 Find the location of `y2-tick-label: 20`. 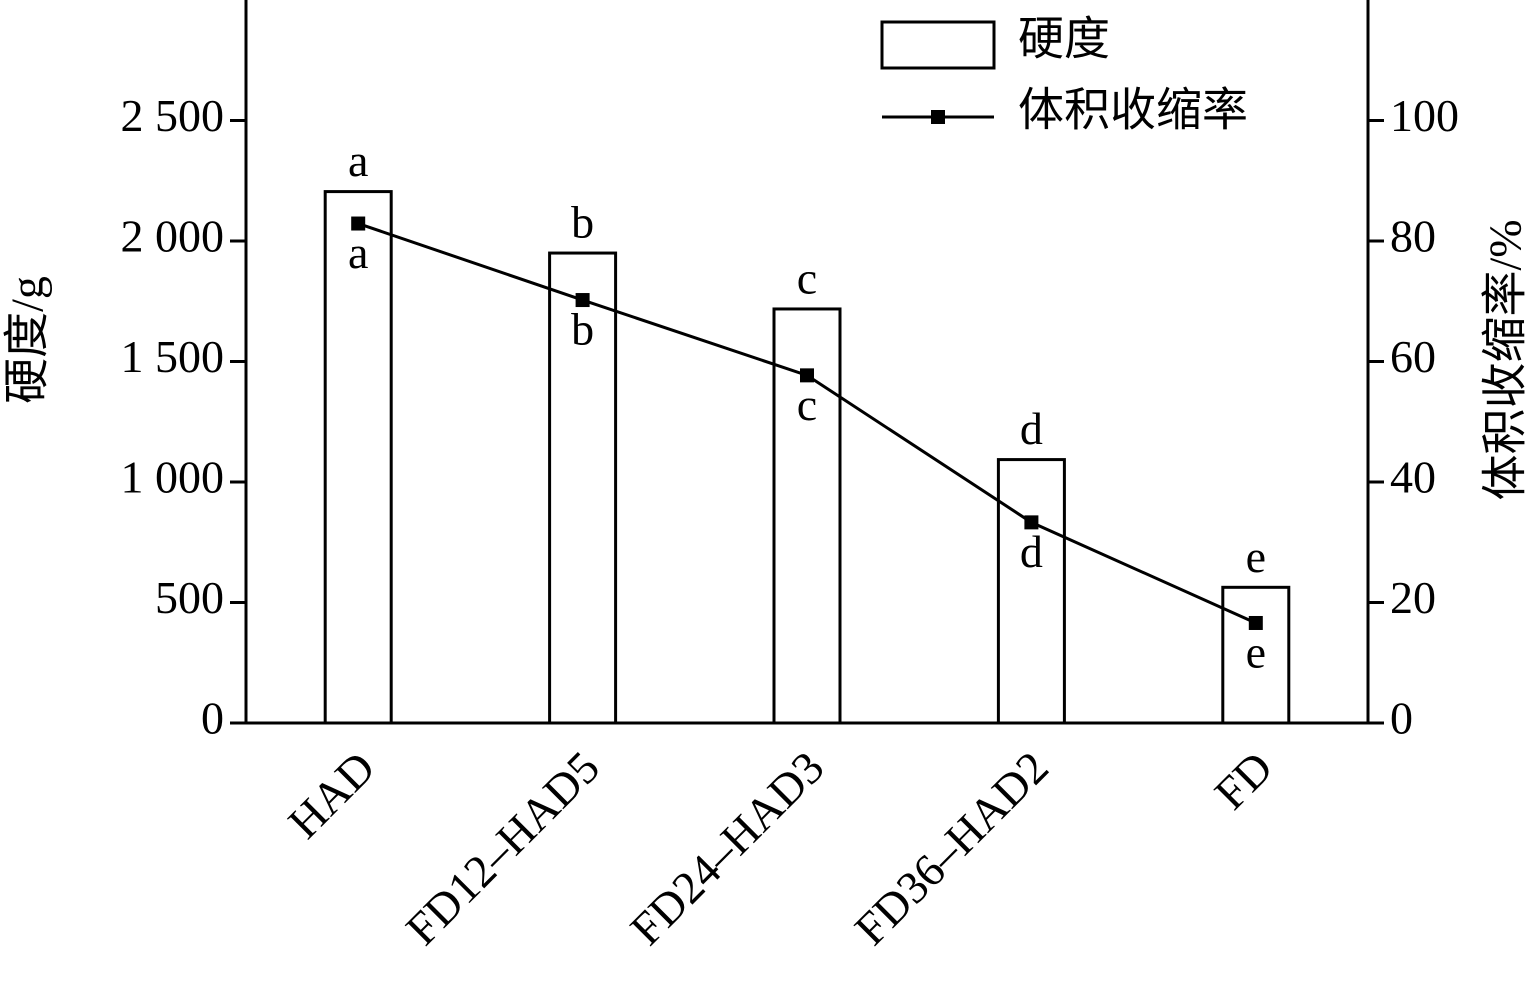

y2-tick-label: 20 is located at coordinates (1413, 597).